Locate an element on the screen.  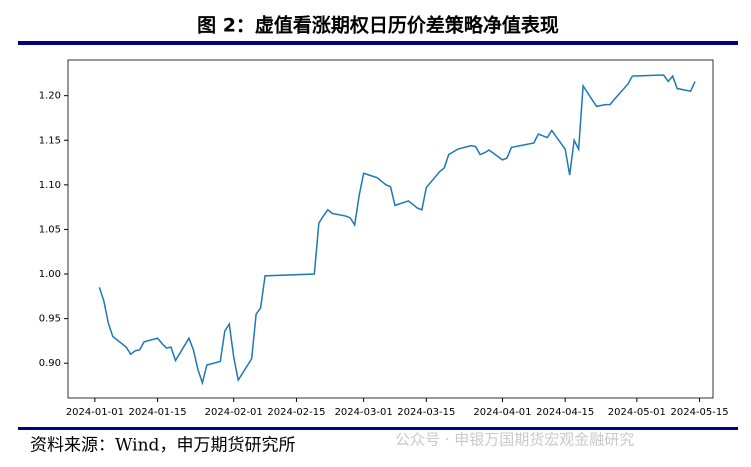
chart-title: 图 2：虚值看涨期权日历价差策略净值表现 is located at coordinates (378, 25).